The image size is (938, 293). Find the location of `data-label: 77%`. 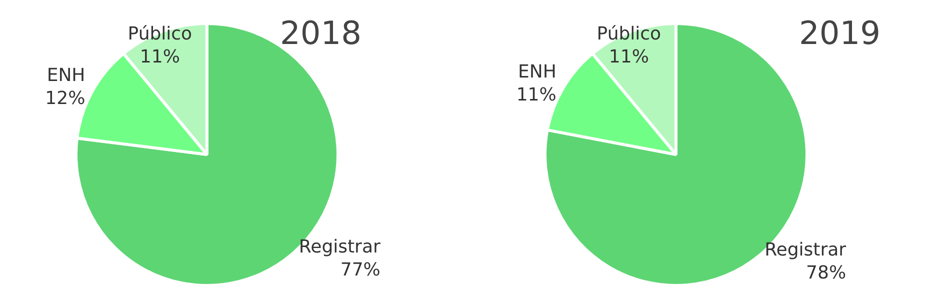

data-label: 77% is located at coordinates (360, 269).